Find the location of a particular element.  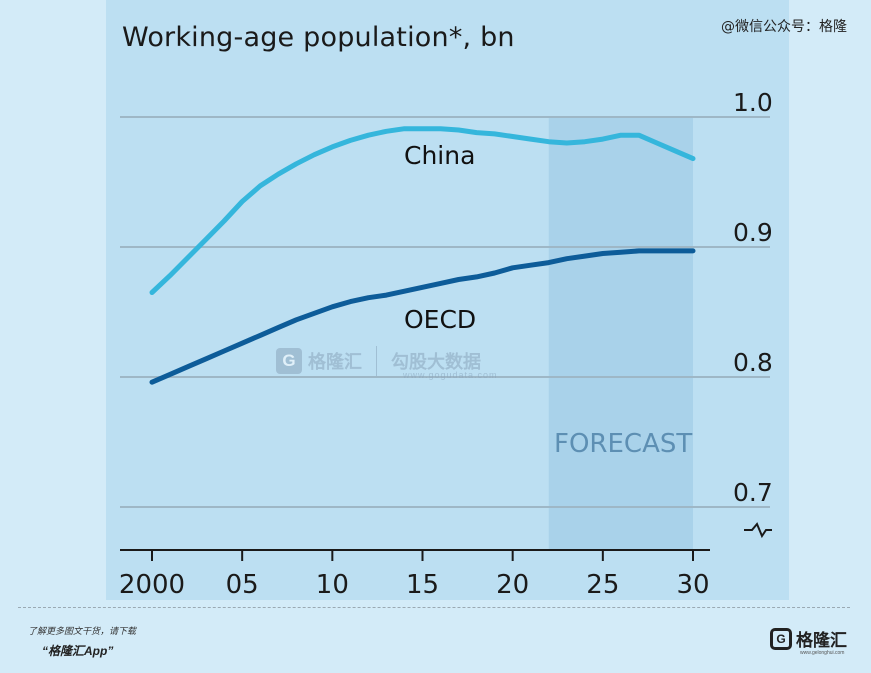

footer-line-1: 了解更多图文干货，请下载 is located at coordinates (82, 631).